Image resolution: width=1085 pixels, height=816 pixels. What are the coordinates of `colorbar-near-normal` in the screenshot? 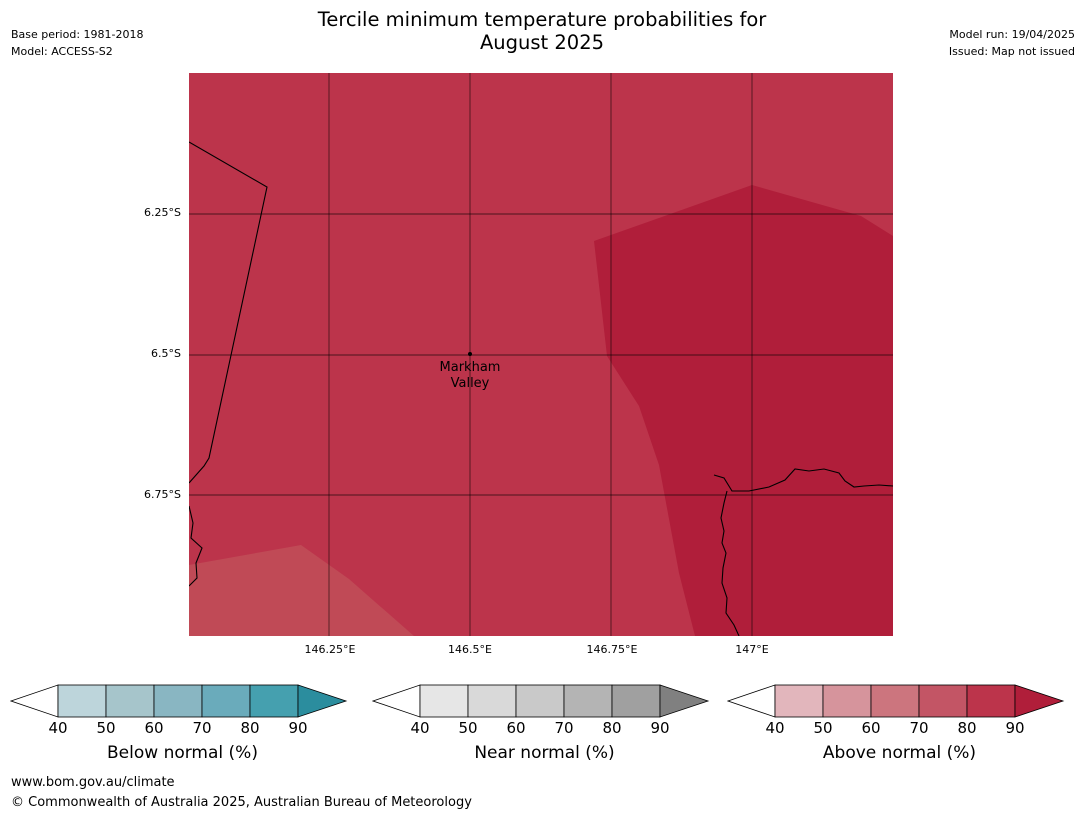 It's located at (541, 701).